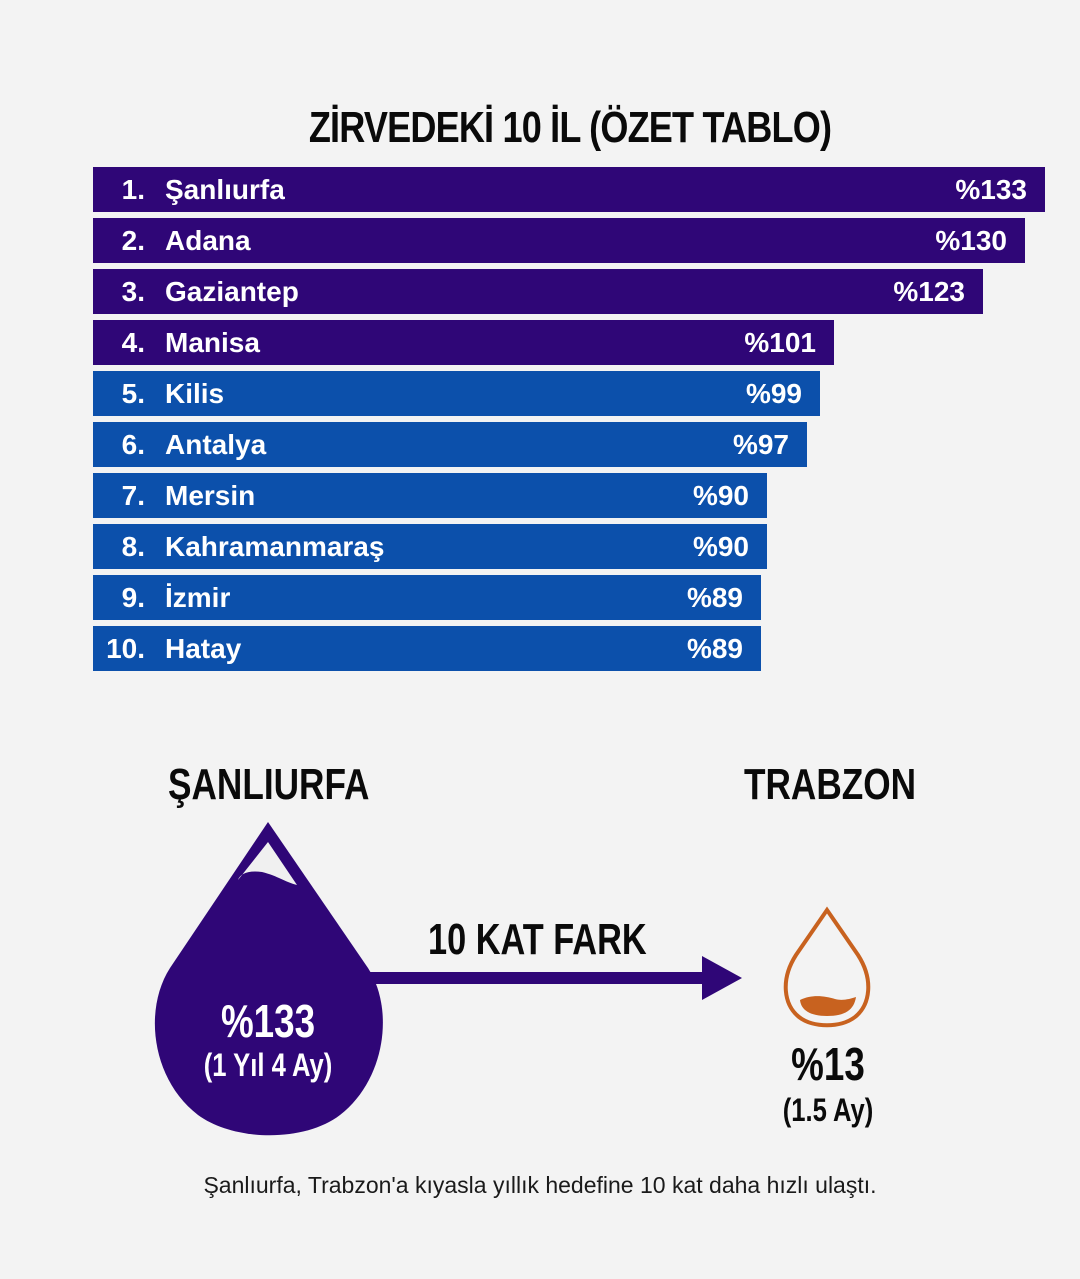 Image resolution: width=1080 pixels, height=1279 pixels. Describe the element at coordinates (216, 444) in the screenshot. I see `bar-city: Antalya` at that location.